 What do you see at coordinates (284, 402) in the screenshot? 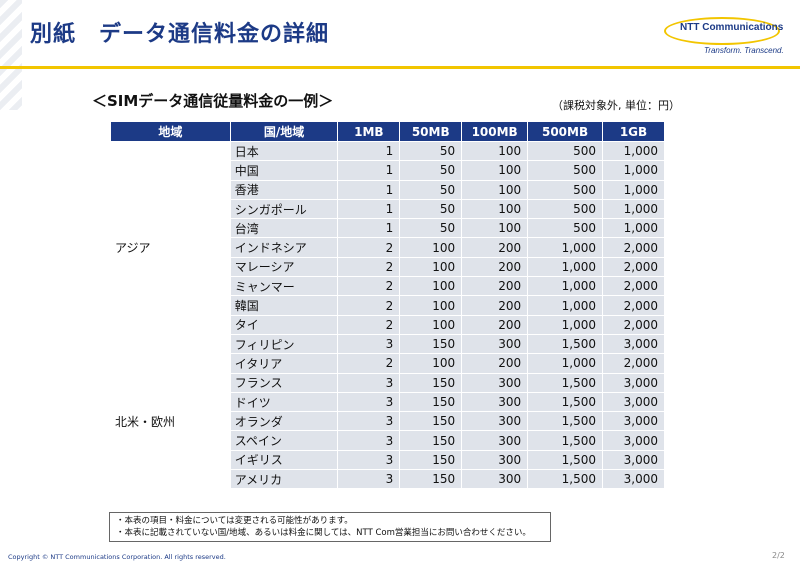
I see `country-cell: ドイツ` at bounding box center [284, 402].